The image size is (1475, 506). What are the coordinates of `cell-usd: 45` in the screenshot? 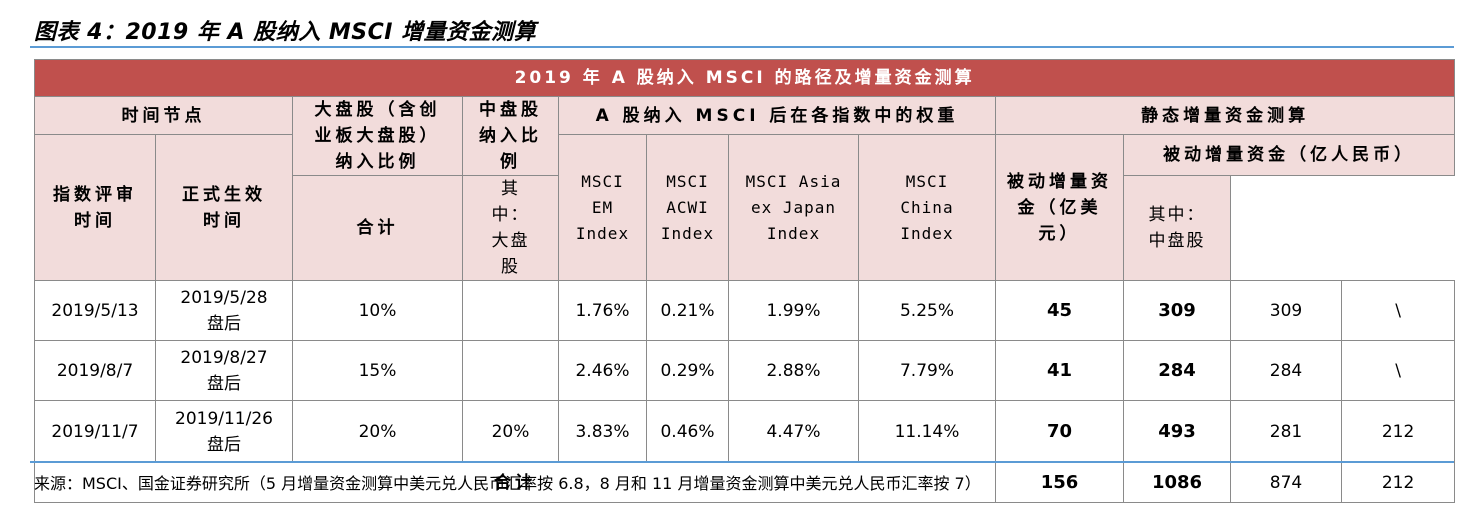 It's located at (1059, 310).